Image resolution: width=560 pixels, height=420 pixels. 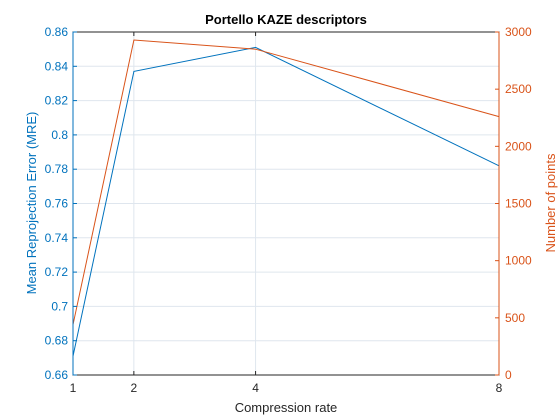 What do you see at coordinates (518, 261) in the screenshot?
I see `right-tick-label: 1000` at bounding box center [518, 261].